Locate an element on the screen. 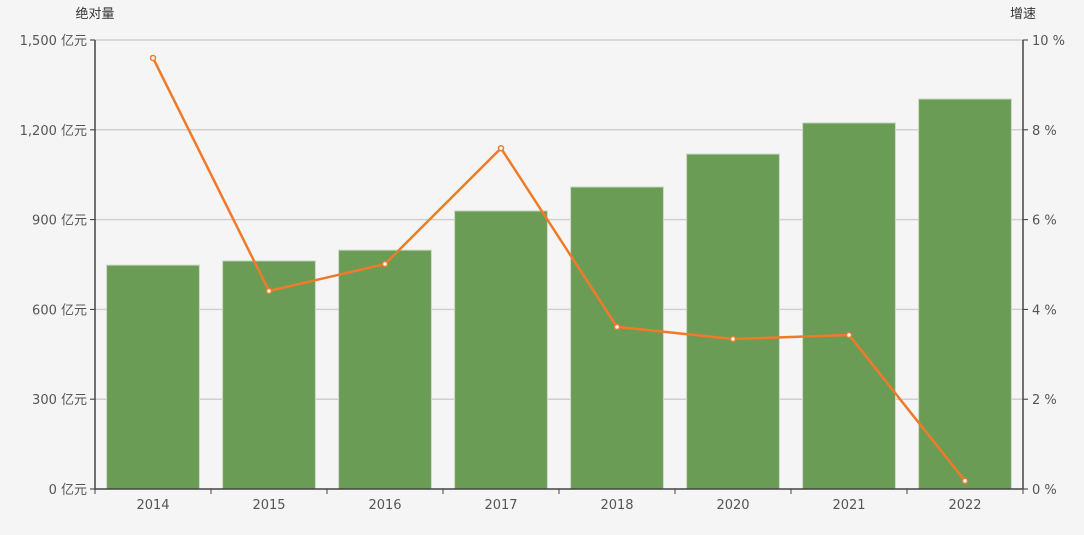 The image size is (1084, 535). x-tick-label: 2022 is located at coordinates (964, 505).